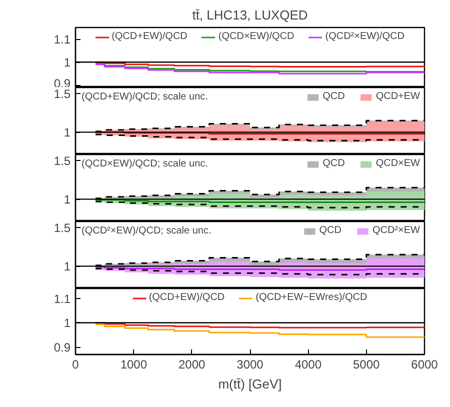 This screenshot has width=450, height=407. I want to click on x-axis-title: m(tt̄) [GeV], so click(250, 384).